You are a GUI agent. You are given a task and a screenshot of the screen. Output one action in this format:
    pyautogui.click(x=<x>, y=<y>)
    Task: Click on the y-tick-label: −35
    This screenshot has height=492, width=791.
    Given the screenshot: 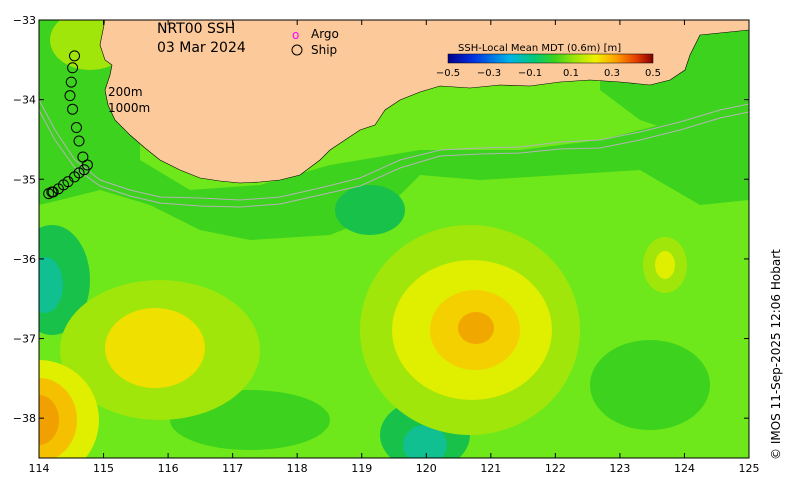 What is the action you would take?
    pyautogui.click(x=24, y=179)
    